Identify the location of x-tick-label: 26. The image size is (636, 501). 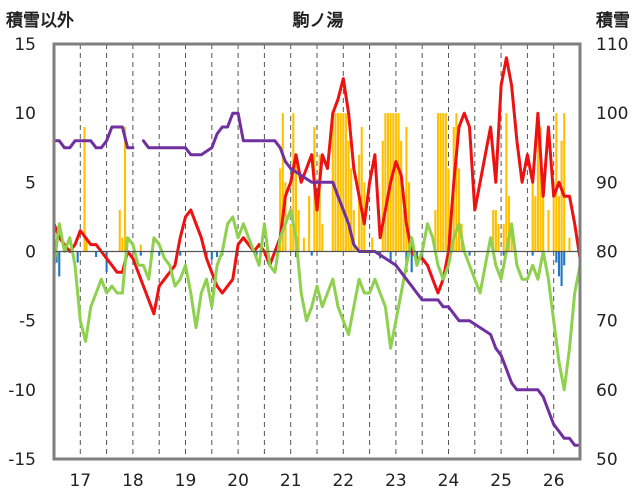
(554, 481).